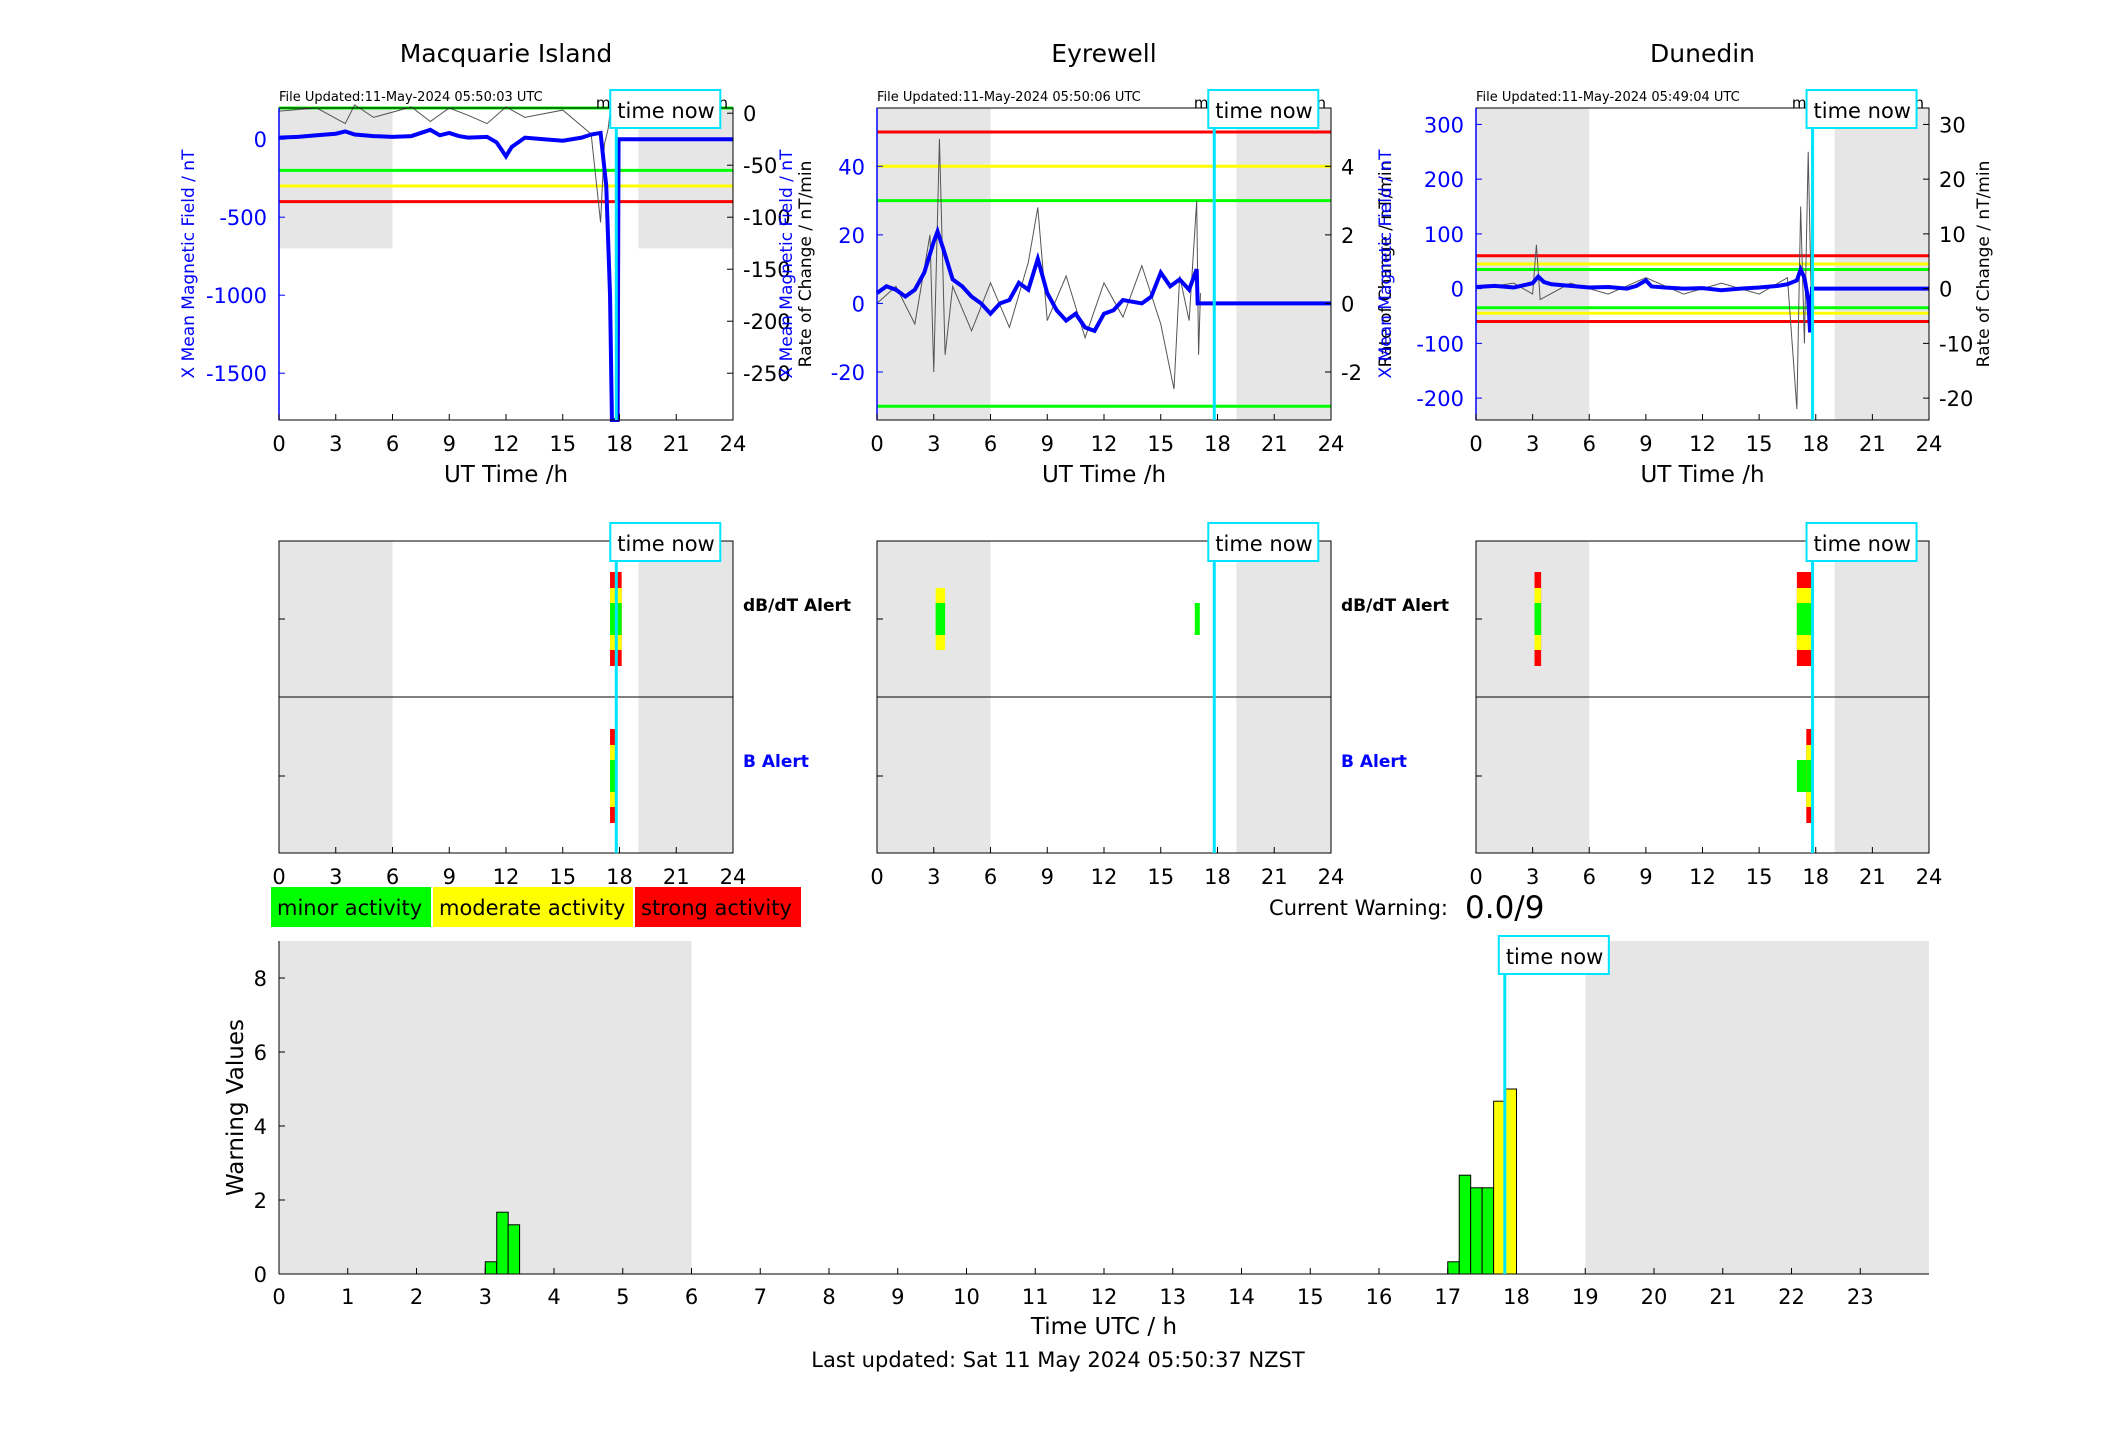 The image size is (2117, 1437). Describe the element at coordinates (1504, 908) in the screenshot. I see `current-warning-value: 0.0/9` at that location.